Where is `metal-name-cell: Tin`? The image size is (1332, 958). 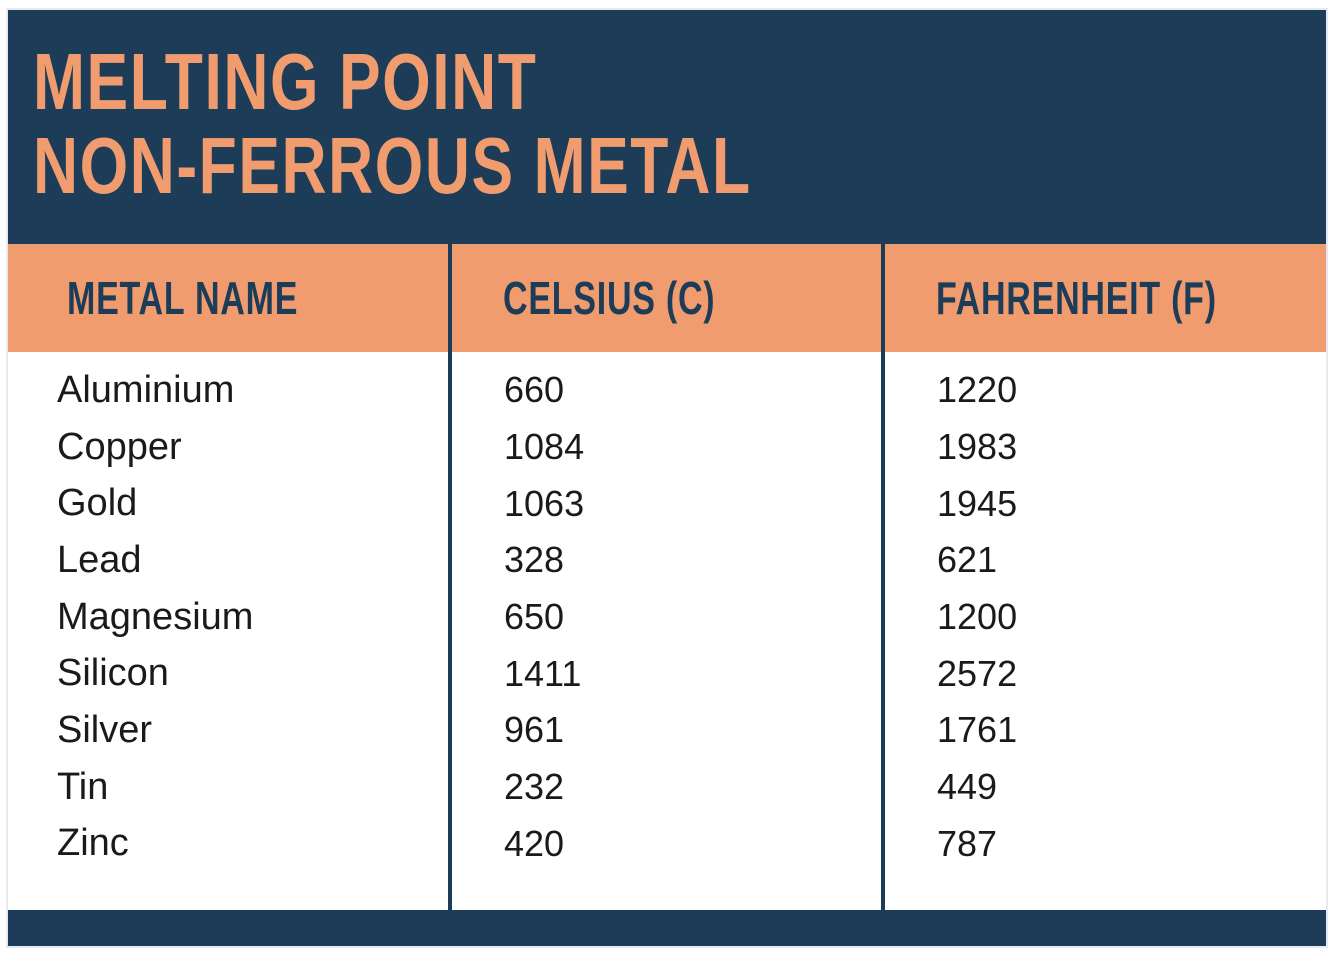
metal-name-cell: Tin is located at coordinates (83, 786).